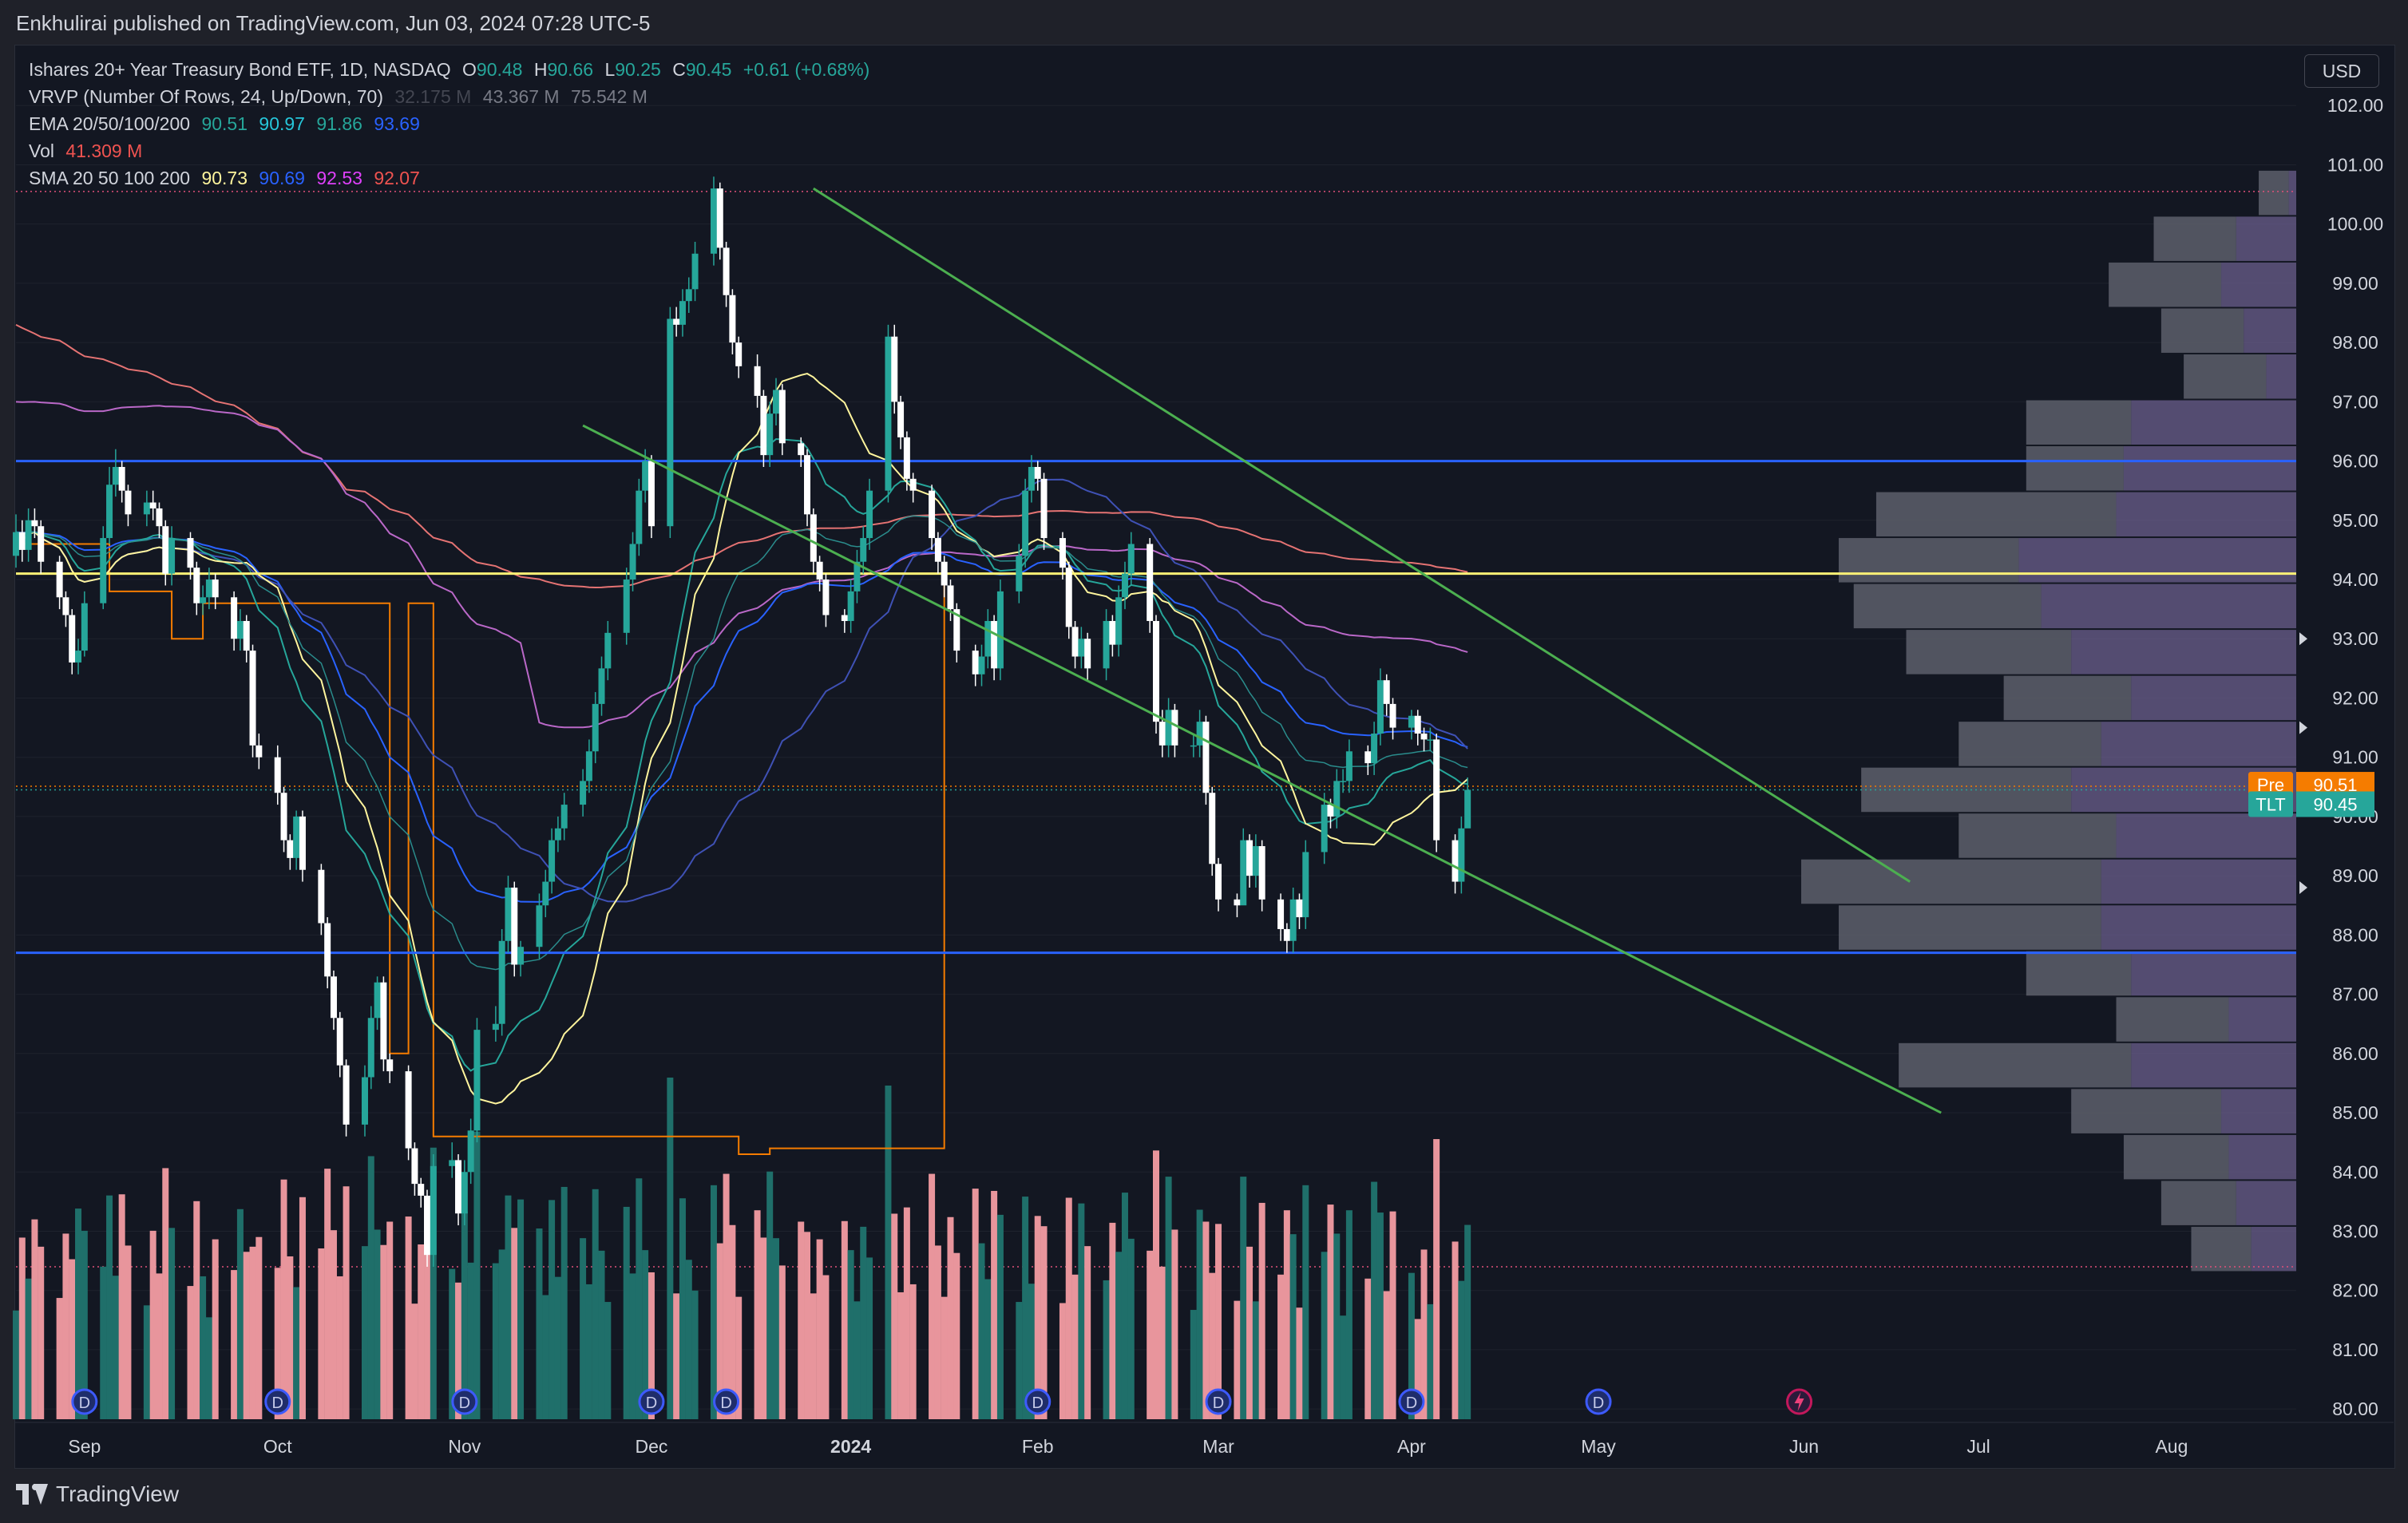 The image size is (2408, 1523). I want to click on tradingview-logo-icon, so click(32, 1494).